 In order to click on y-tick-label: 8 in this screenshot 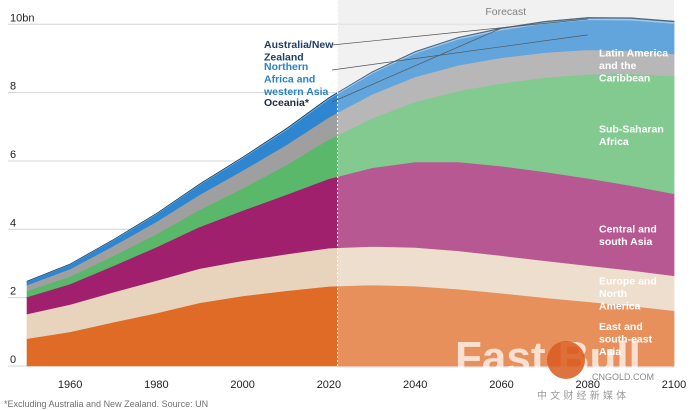, I will do `click(13, 87)`.